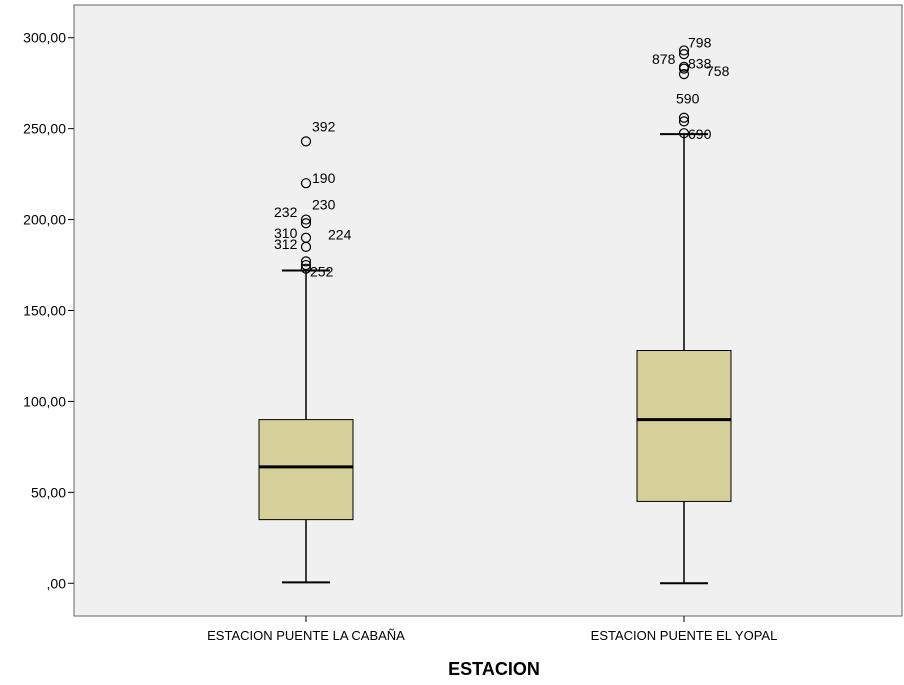  What do you see at coordinates (324, 205) in the screenshot?
I see `outlier-label: 230` at bounding box center [324, 205].